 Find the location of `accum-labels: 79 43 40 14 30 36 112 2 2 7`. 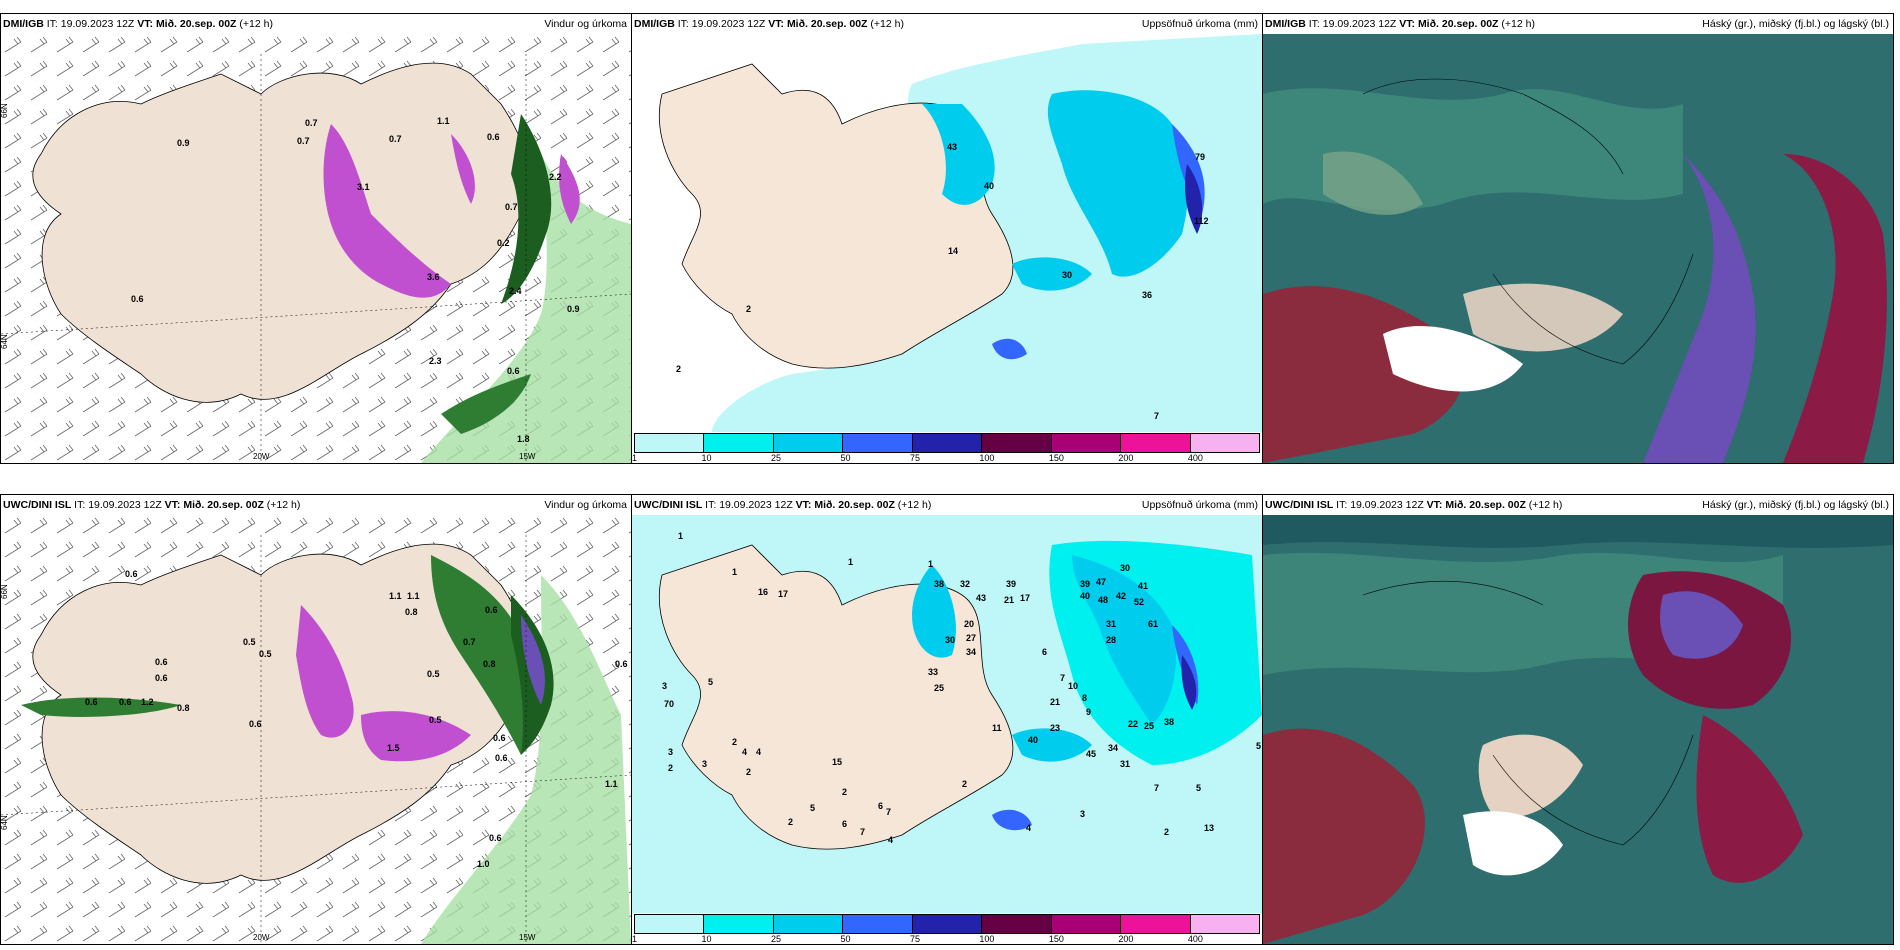

accum-labels: 79 43 40 14 30 36 112 2 2 7 is located at coordinates (942, 281).